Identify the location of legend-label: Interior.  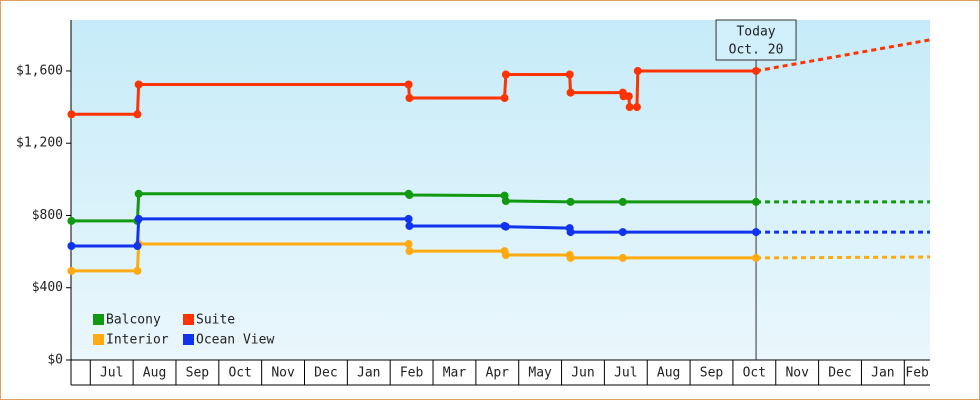
(137, 340).